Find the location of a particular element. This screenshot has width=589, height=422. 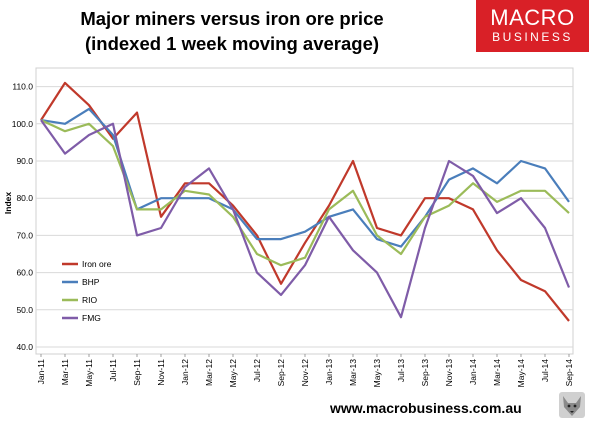

x-tick-label: Jan-12 is located at coordinates (185, 372).